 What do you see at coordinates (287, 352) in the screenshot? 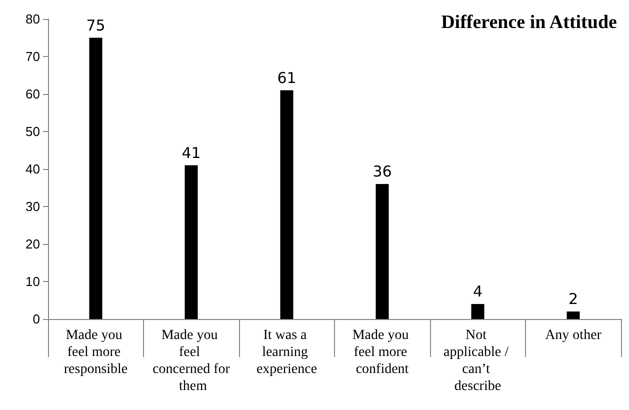
I see `x-tick-label: It was a learning experience` at bounding box center [287, 352].